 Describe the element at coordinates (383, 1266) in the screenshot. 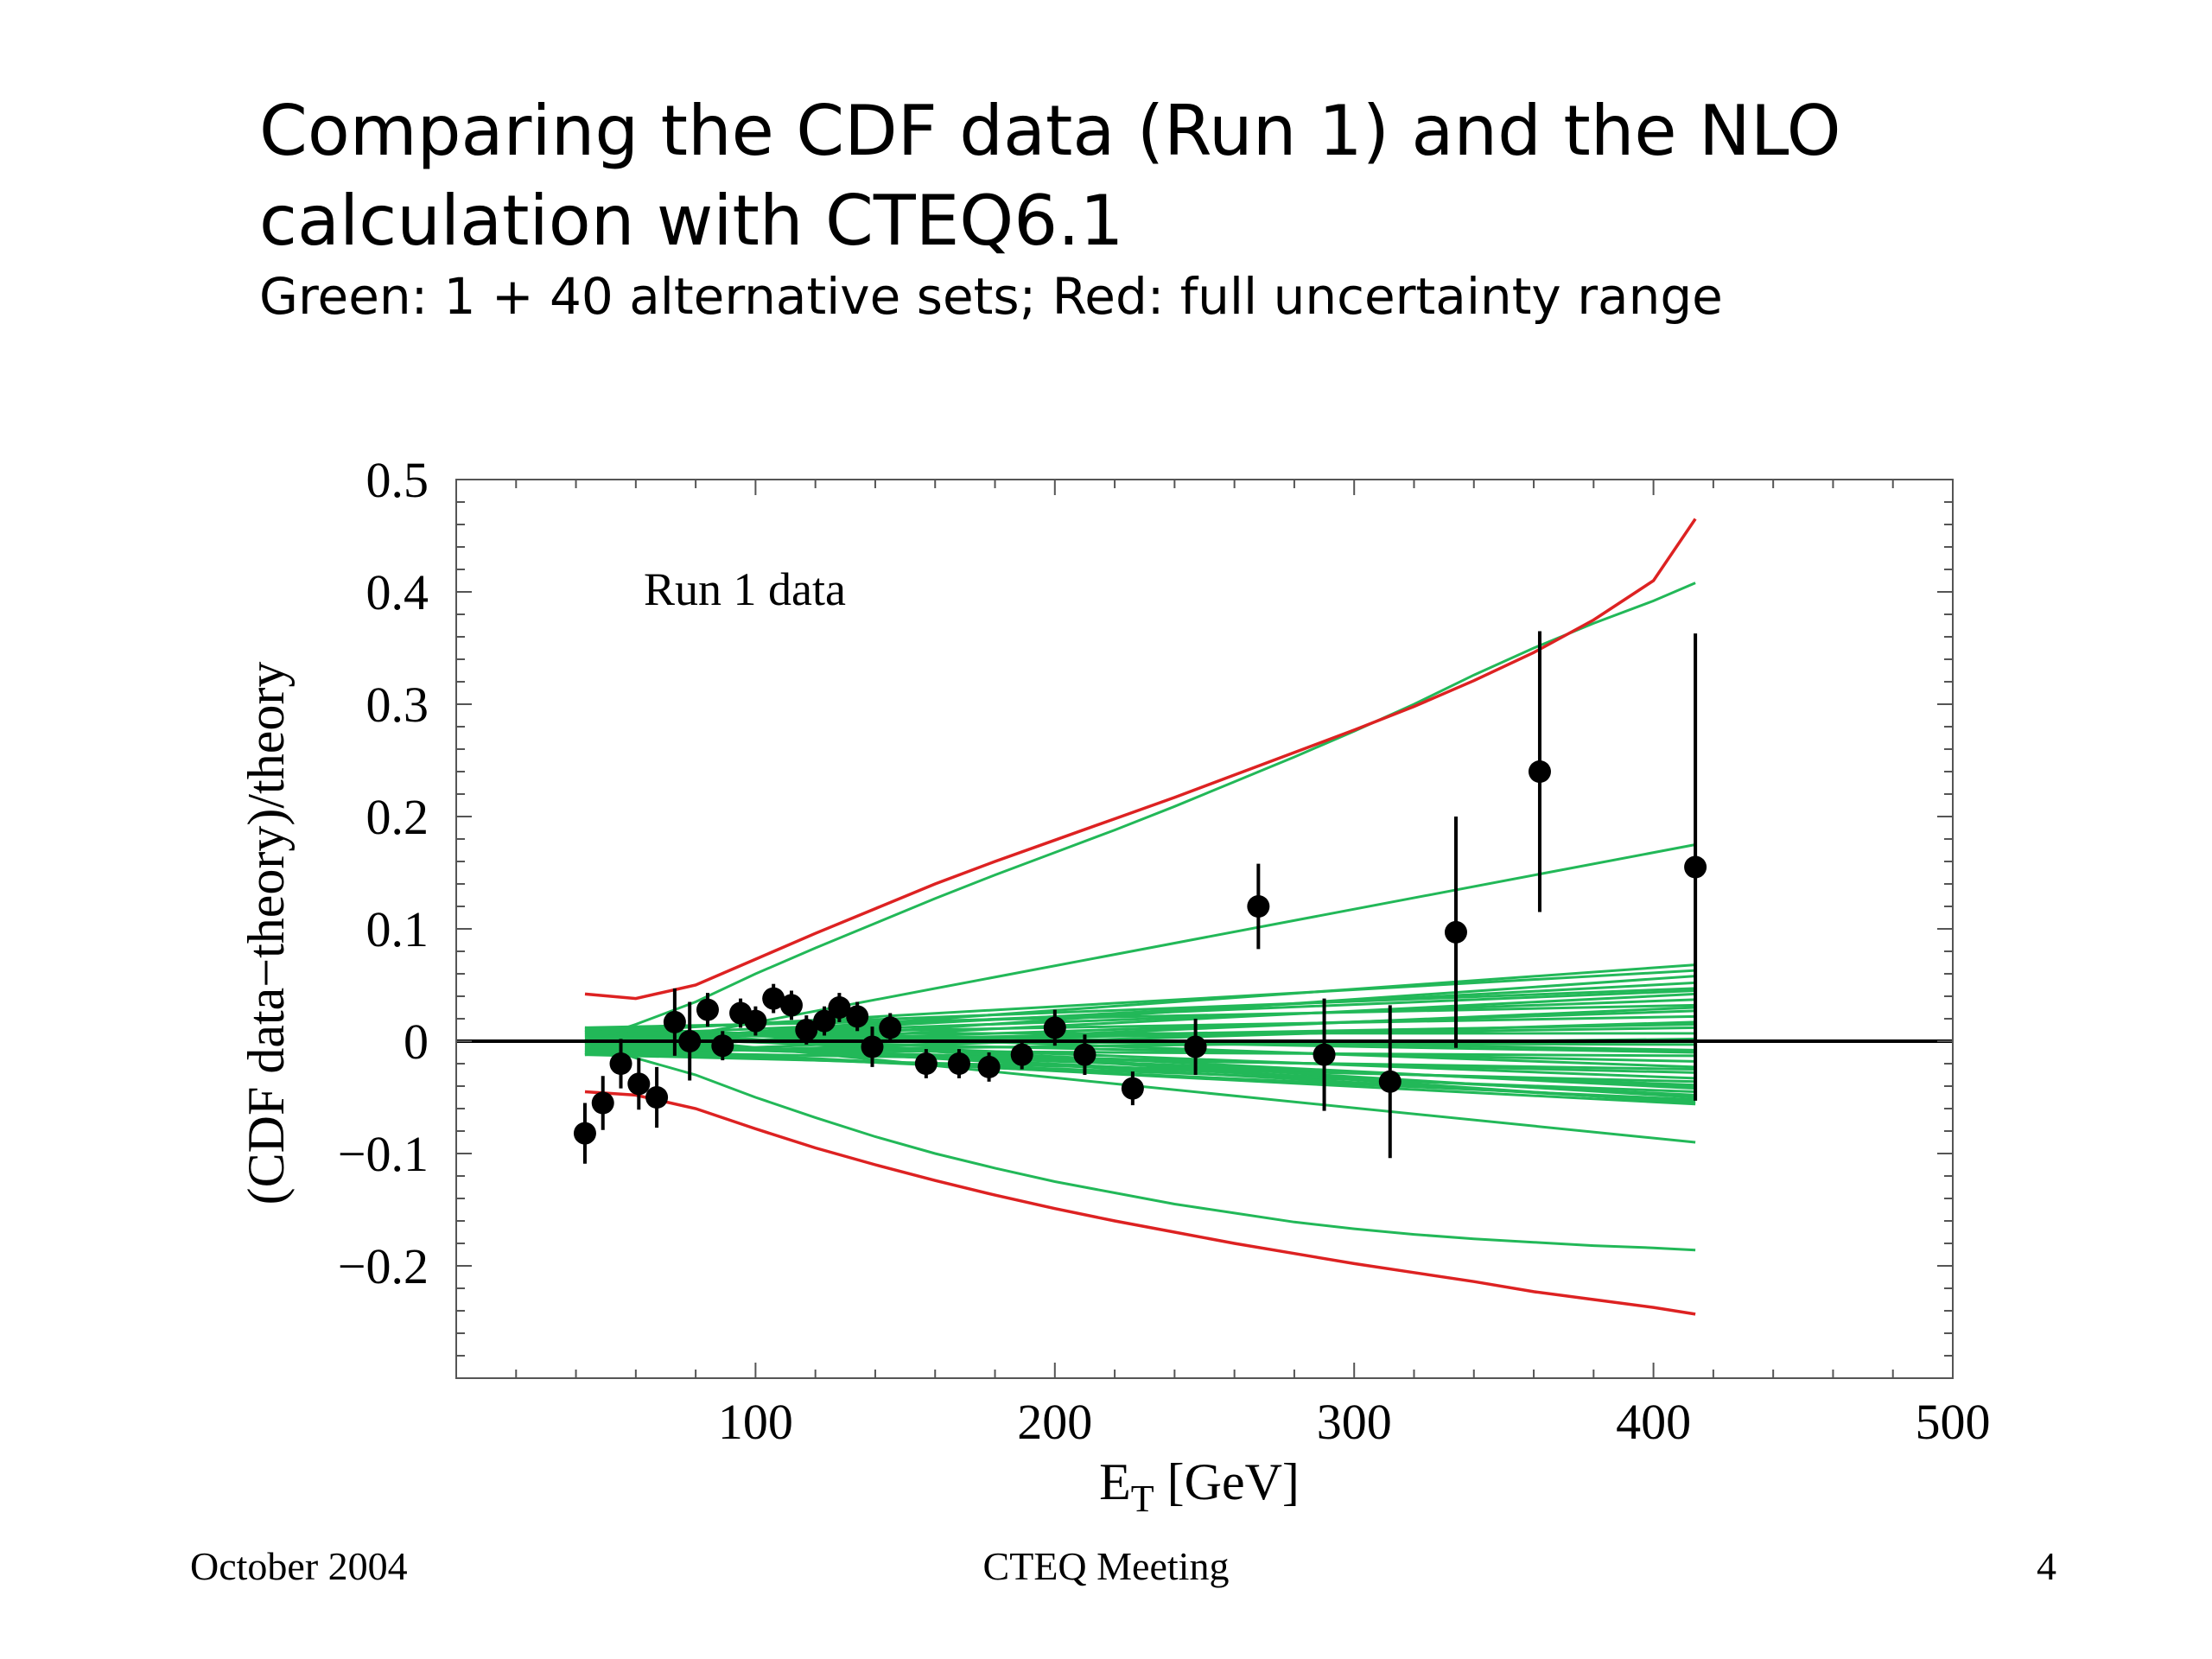

I see `y-tick-label: −0.2` at that location.